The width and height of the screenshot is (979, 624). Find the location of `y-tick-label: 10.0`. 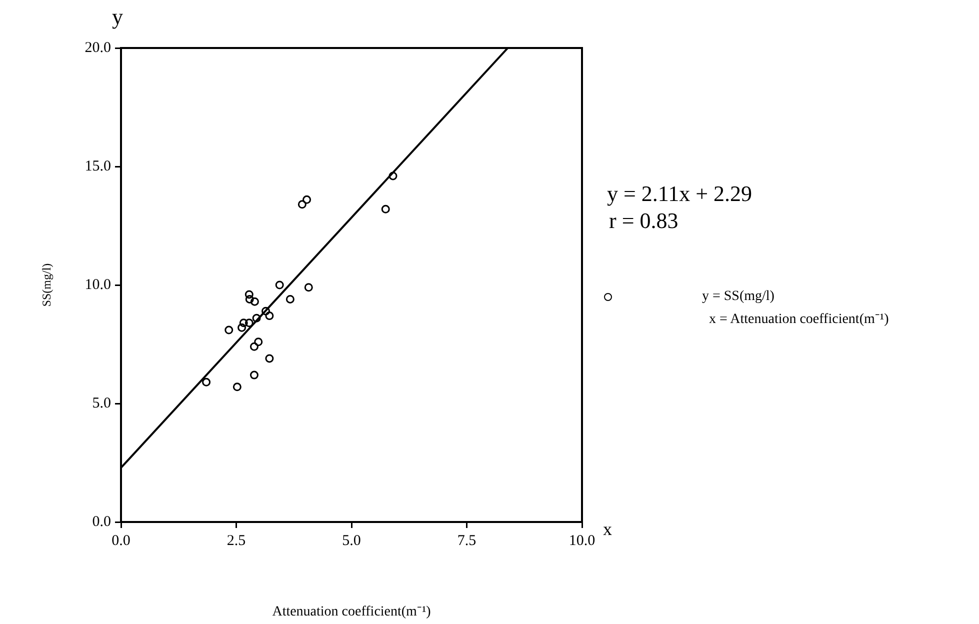

y-tick-label: 10.0 is located at coordinates (97, 284).